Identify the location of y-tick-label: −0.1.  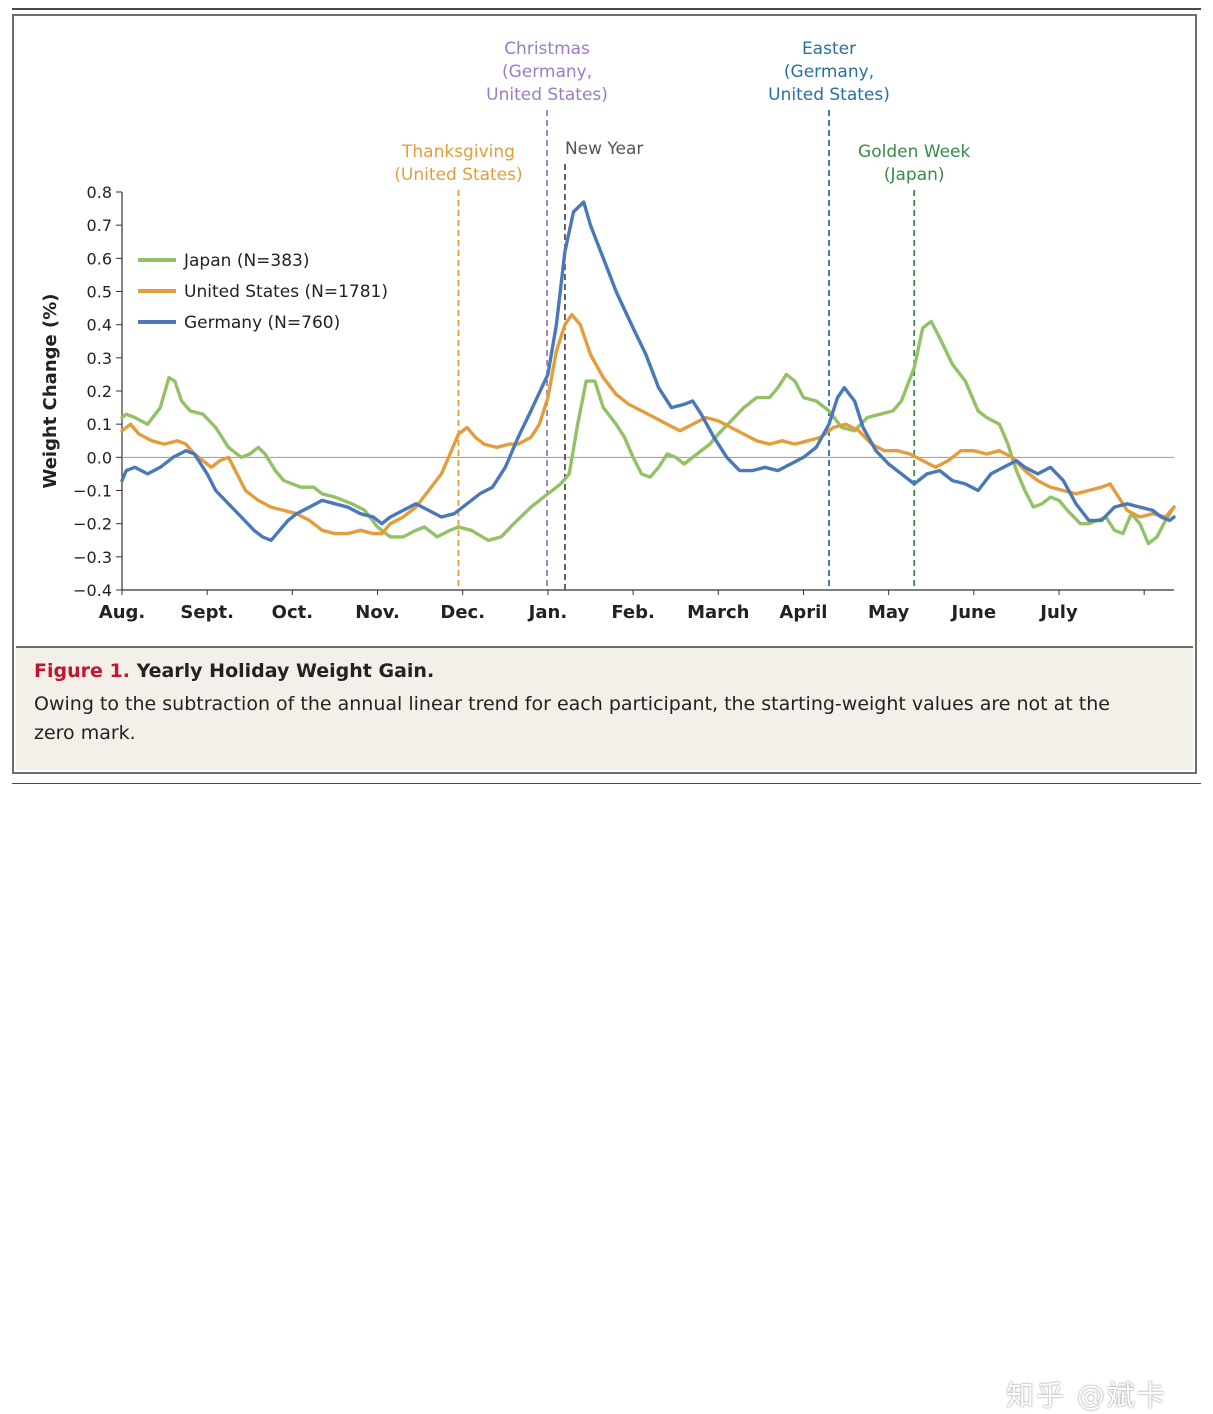
(92, 491).